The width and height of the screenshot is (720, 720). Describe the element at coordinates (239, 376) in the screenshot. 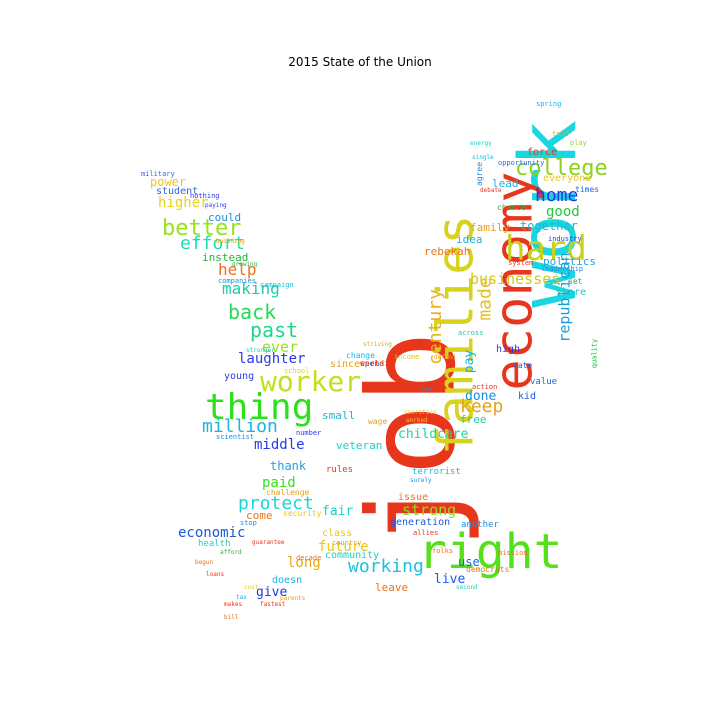

I see `word-young: young` at that location.